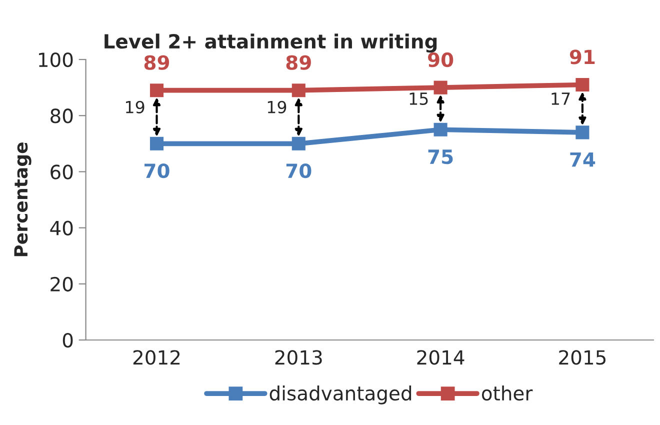 The height and width of the screenshot is (425, 660). What do you see at coordinates (156, 357) in the screenshot?
I see `x-tick-label: 2012` at bounding box center [156, 357].